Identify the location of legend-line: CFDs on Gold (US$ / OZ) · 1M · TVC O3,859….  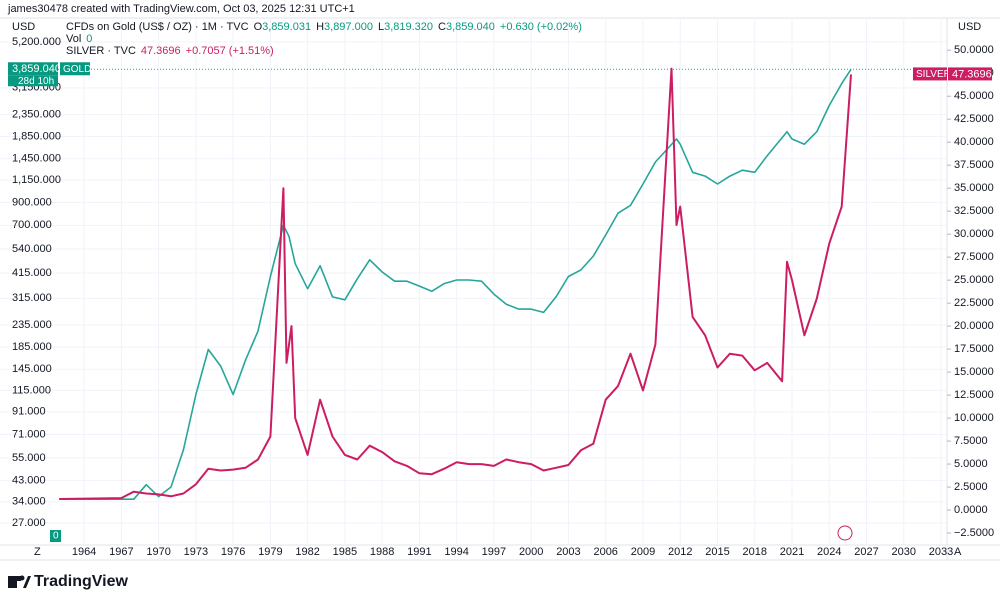
(324, 27).